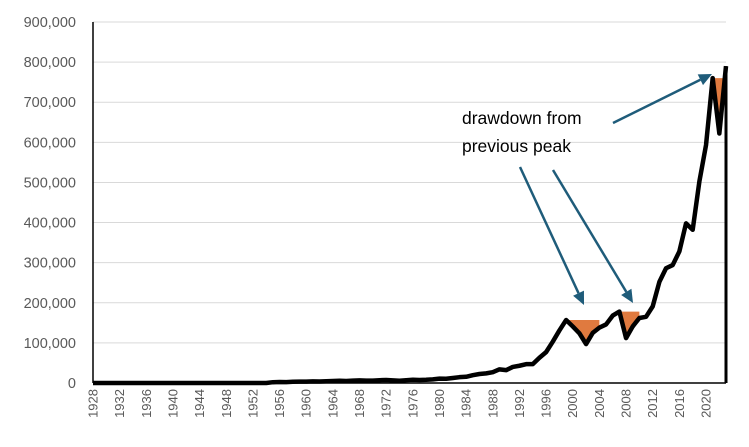  Describe the element at coordinates (519, 403) in the screenshot. I see `x-tick-label: 1992` at that location.